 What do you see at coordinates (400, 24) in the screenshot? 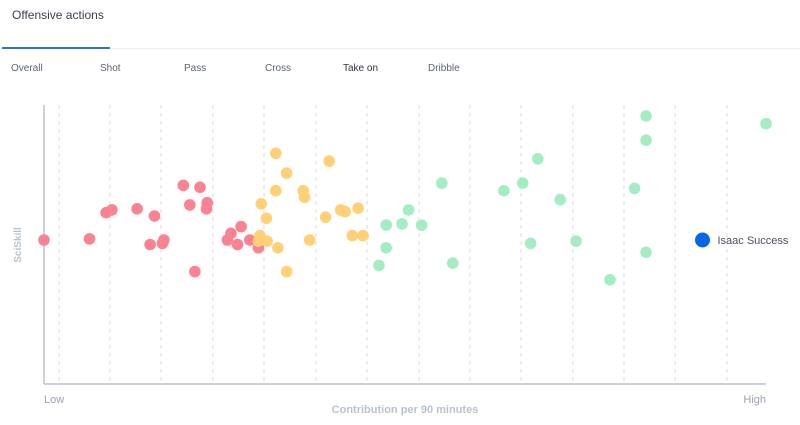
I see `tab-bar: Offensive actions` at bounding box center [400, 24].